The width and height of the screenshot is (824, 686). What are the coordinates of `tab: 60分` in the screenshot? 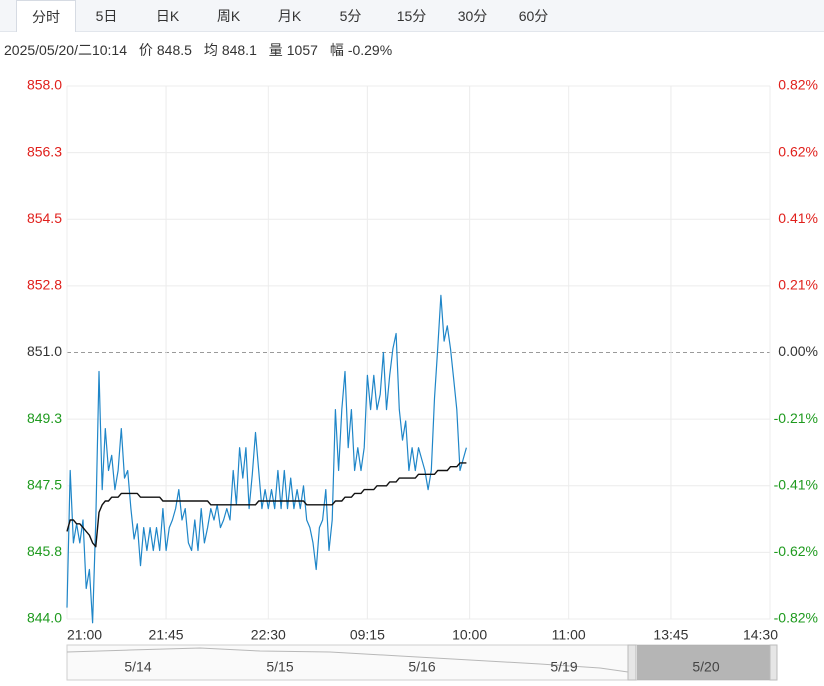 It's located at (533, 16).